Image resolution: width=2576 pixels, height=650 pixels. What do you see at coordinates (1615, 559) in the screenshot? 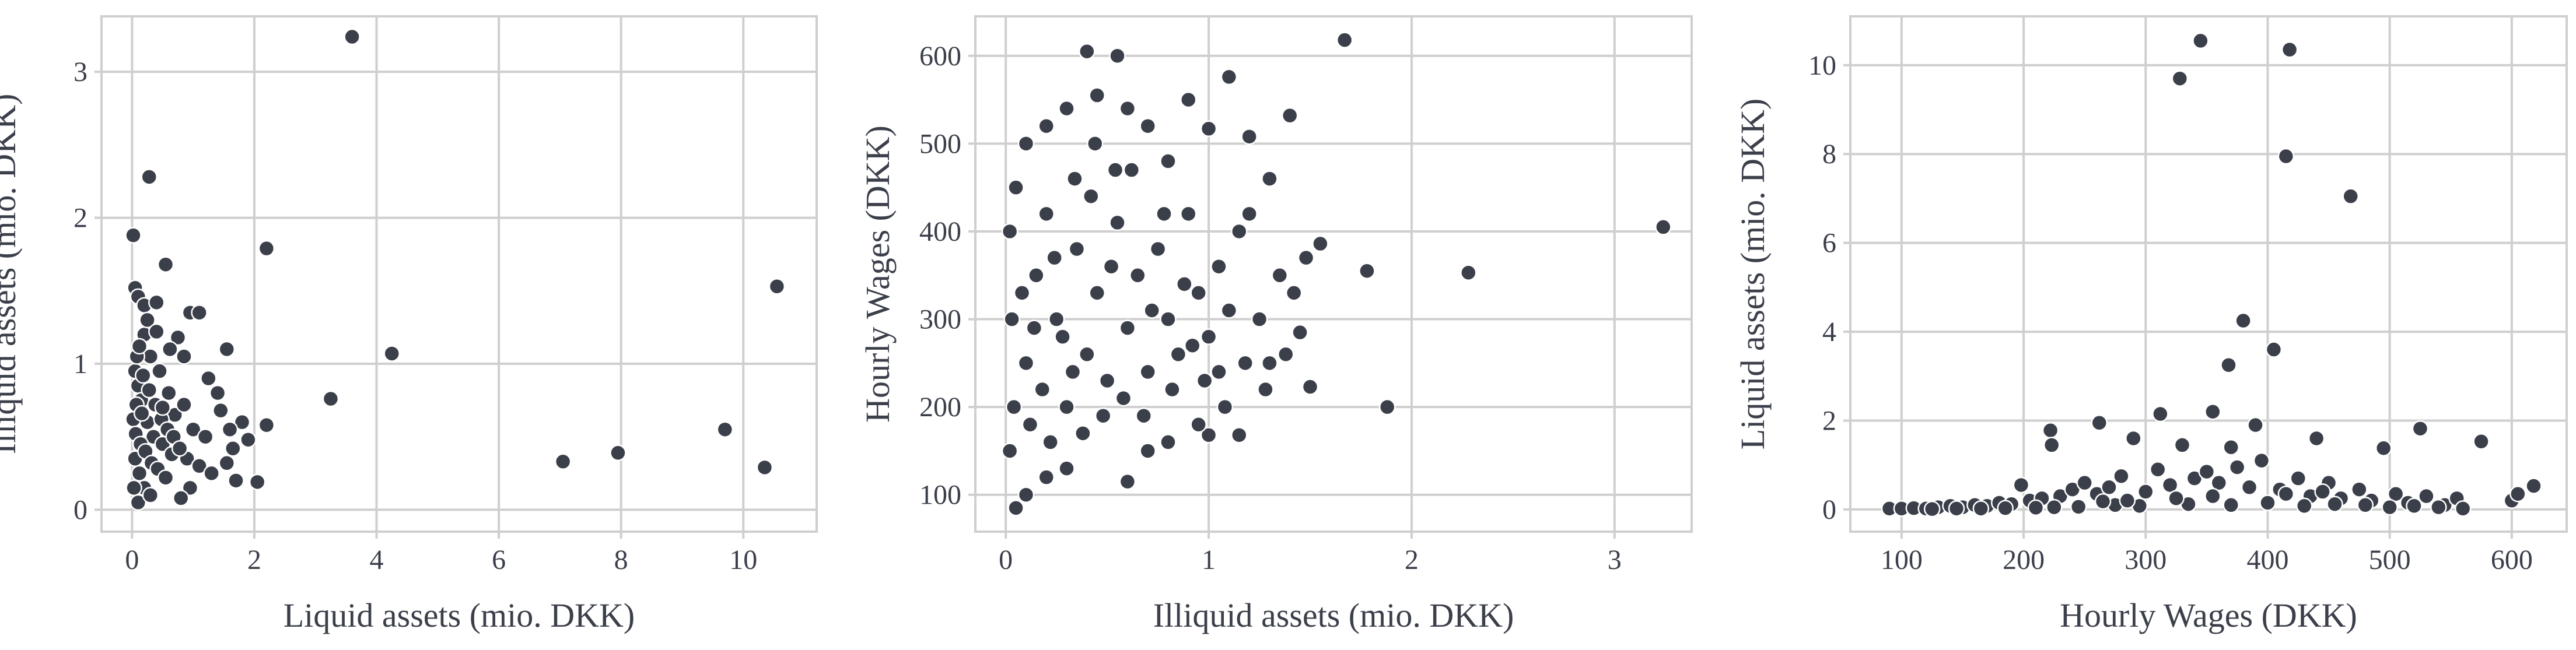
I see `x-tick-label: 3` at bounding box center [1615, 559].